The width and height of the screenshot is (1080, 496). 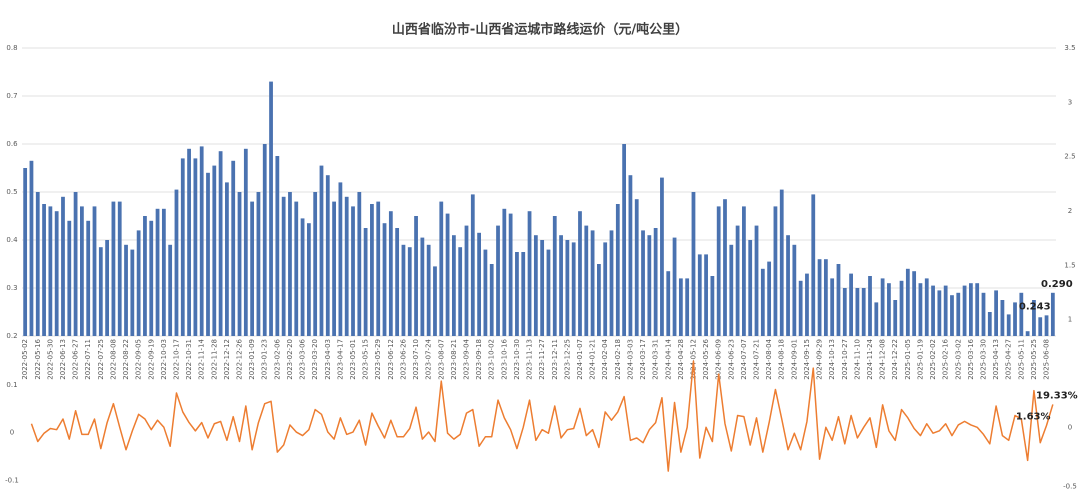 What do you see at coordinates (139, 359) in the screenshot?
I see `x-tick-label: 2022-09-05` at bounding box center [139, 359].